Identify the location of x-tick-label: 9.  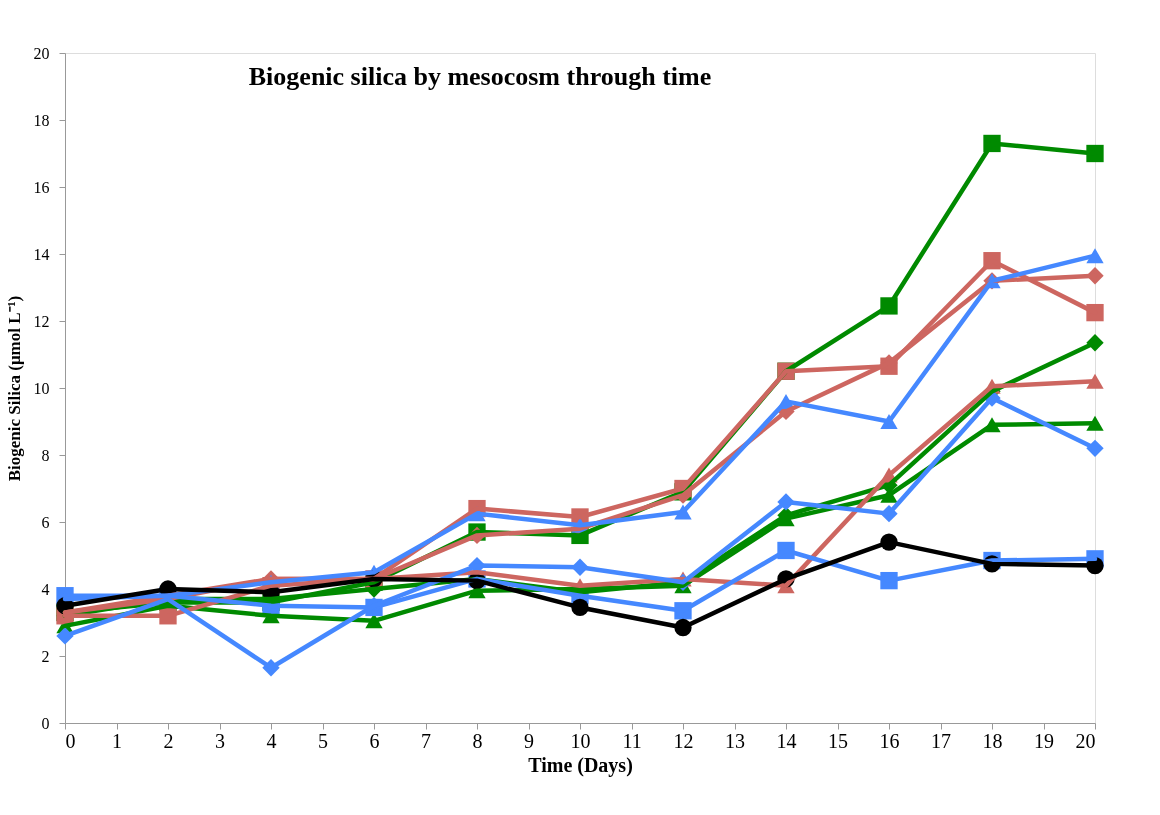
(529, 740).